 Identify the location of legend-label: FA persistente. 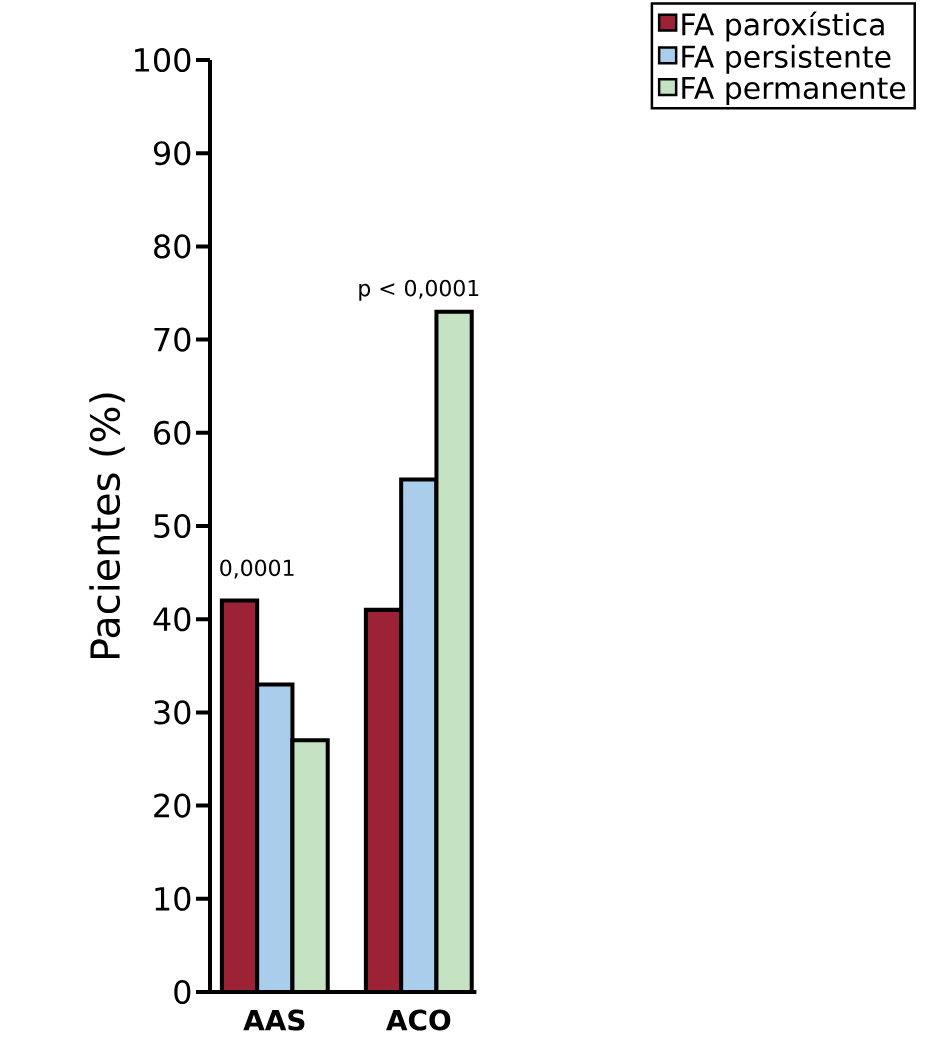
(786, 59).